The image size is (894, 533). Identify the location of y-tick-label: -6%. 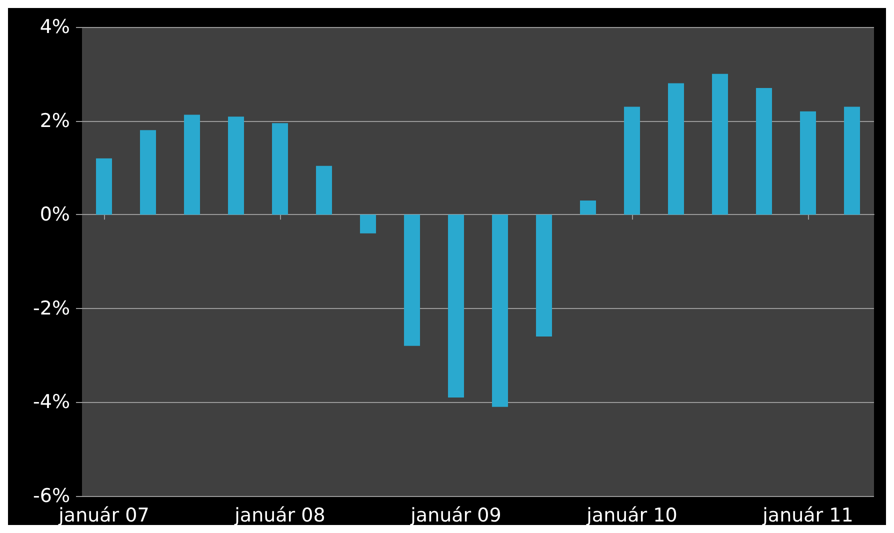
(51, 496).